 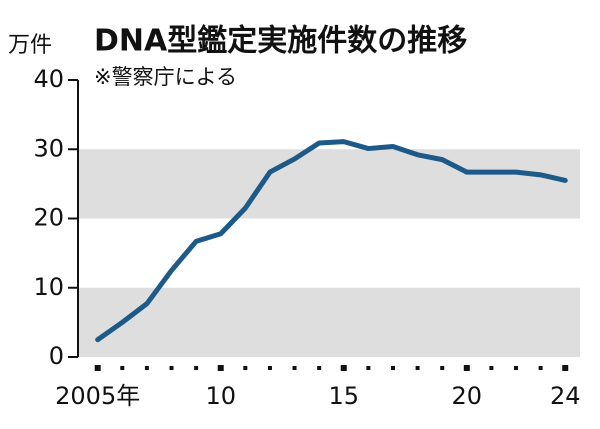 What do you see at coordinates (220, 396) in the screenshot?
I see `x-tick-label: 10` at bounding box center [220, 396].